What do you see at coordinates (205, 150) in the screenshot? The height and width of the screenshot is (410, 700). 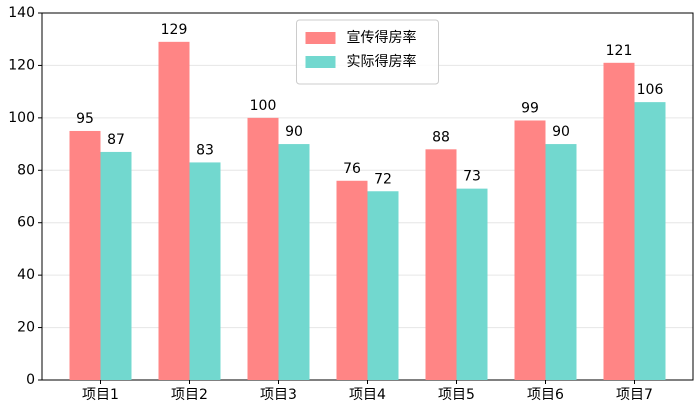 I see `value-label: 83` at bounding box center [205, 150].